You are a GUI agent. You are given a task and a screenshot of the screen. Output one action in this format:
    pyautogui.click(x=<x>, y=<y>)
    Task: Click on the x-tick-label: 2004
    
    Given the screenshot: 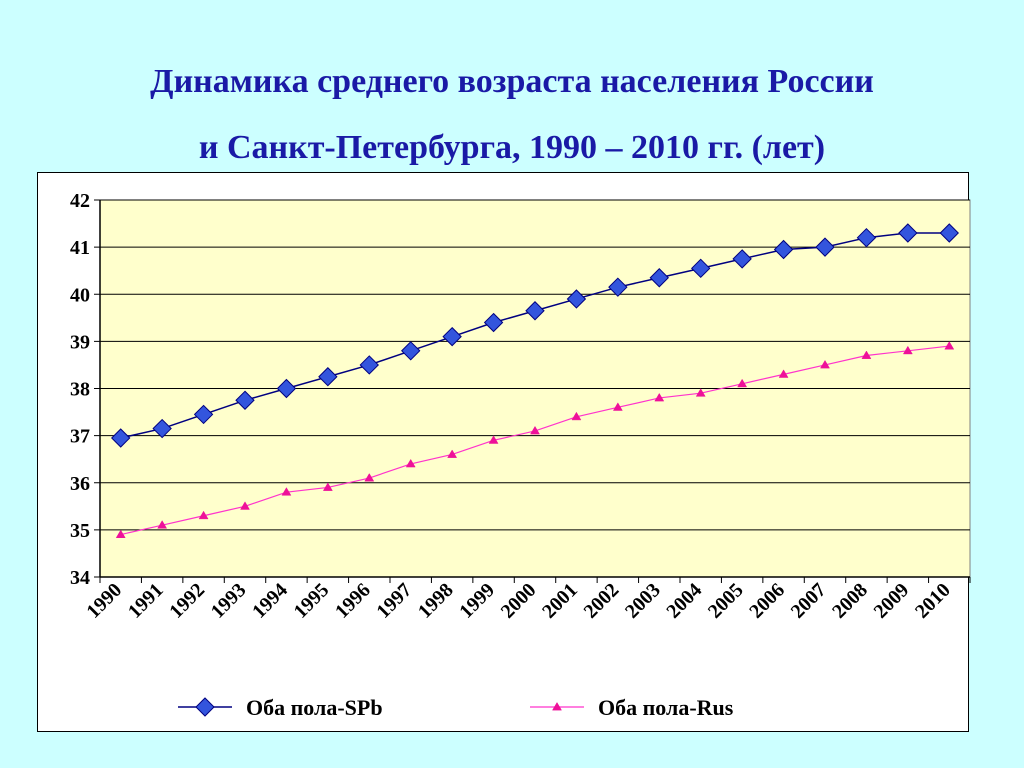 What is the action you would take?
    pyautogui.click(x=684, y=601)
    